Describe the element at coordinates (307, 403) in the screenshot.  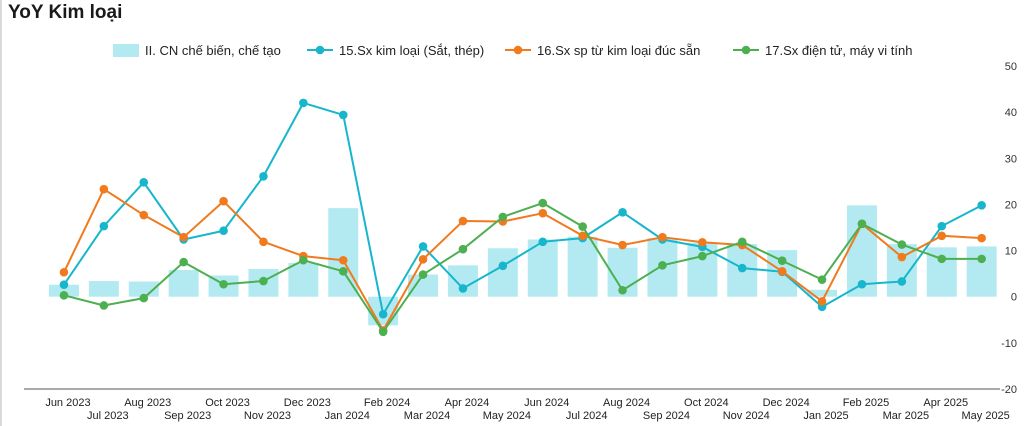
I see `x-tick-label: Dec 2023` at that location.